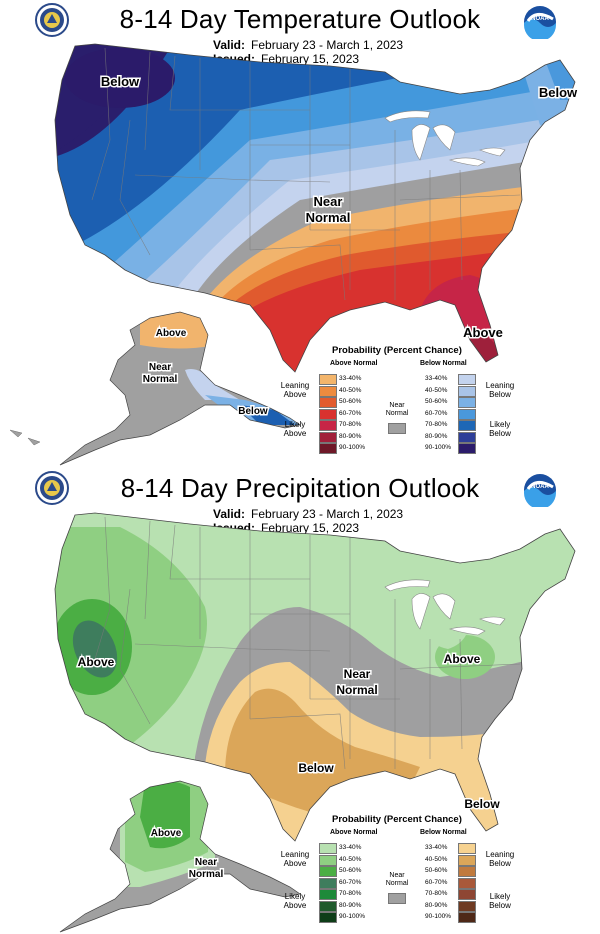 The image size is (600, 934). What do you see at coordinates (300, 488) in the screenshot?
I see `page-title: 8-14 Day Precipitation Outlook` at bounding box center [300, 488].